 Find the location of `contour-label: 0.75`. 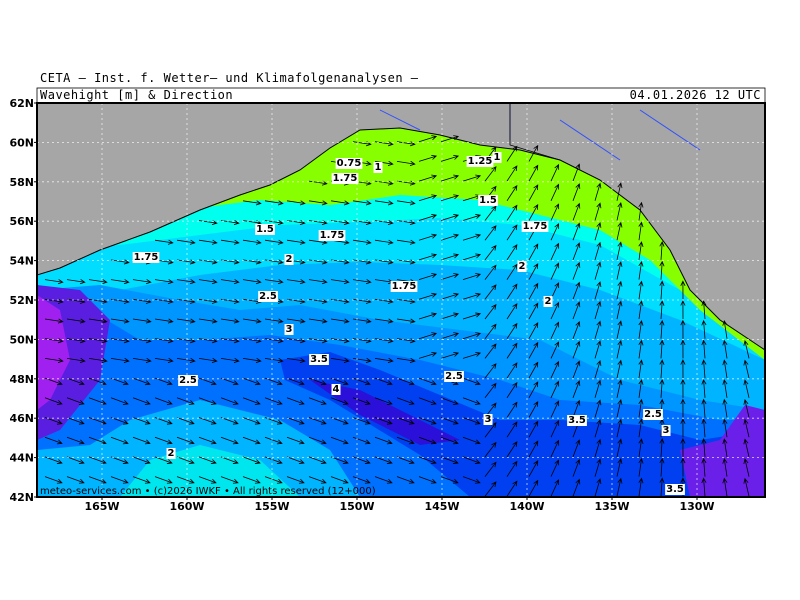

contour-label: 0.75 is located at coordinates (349, 163).